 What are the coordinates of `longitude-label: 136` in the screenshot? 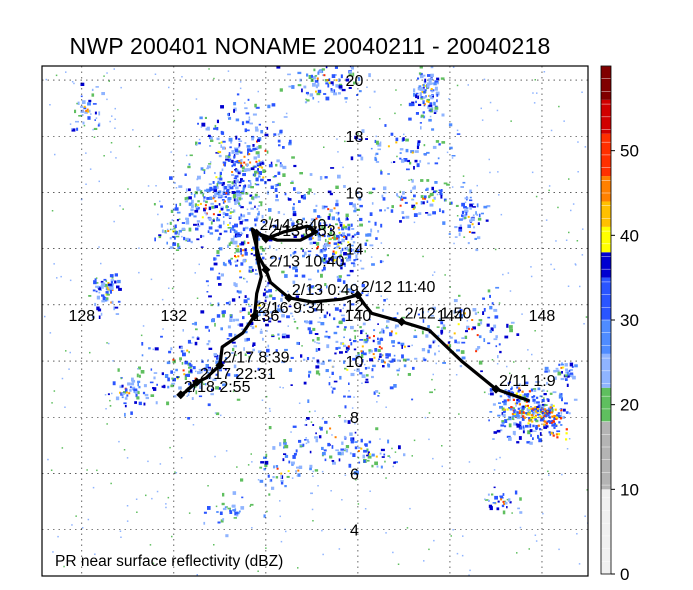 It's located at (266, 316).